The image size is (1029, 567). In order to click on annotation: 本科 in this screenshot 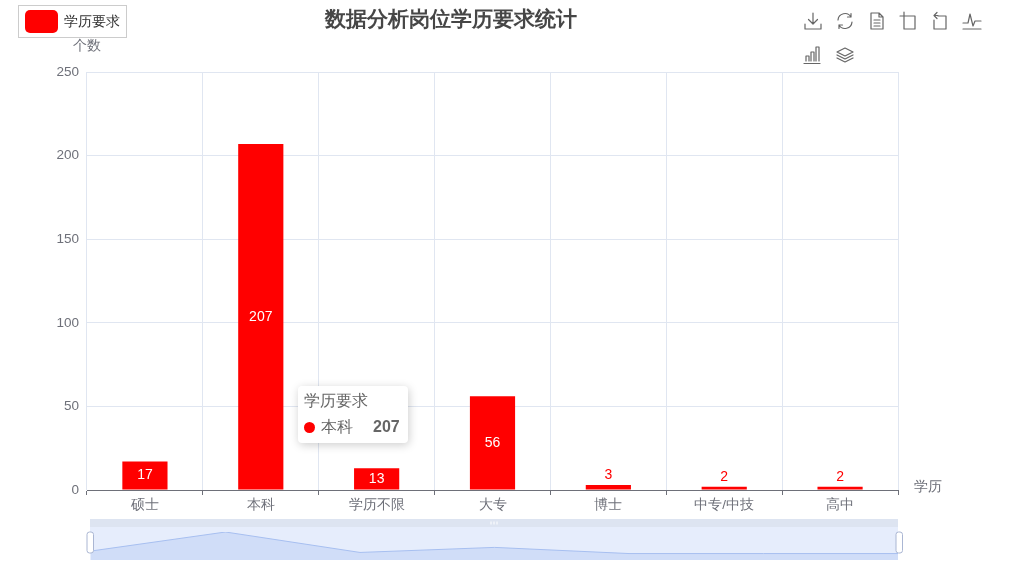, I will do `click(337, 427)`.